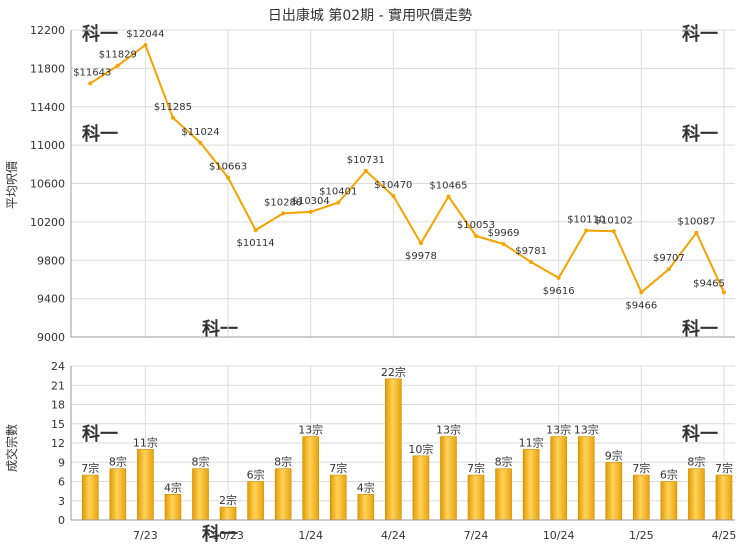  What do you see at coordinates (47, 184) in the screenshot?
I see `price-y-tick-label: 10600` at bounding box center [47, 184].